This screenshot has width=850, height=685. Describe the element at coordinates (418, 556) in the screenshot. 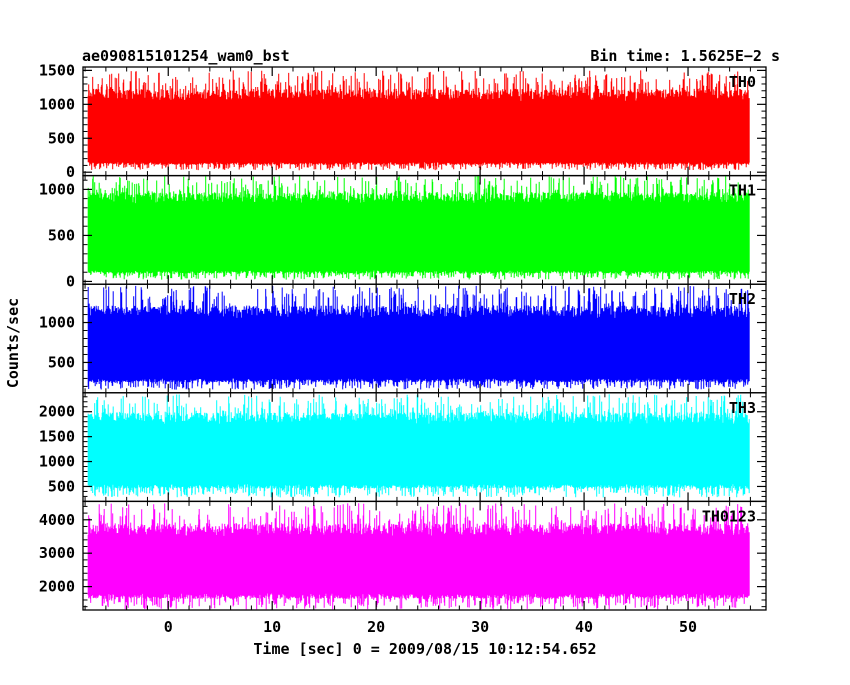

I see `series-line-th0123` at that location.